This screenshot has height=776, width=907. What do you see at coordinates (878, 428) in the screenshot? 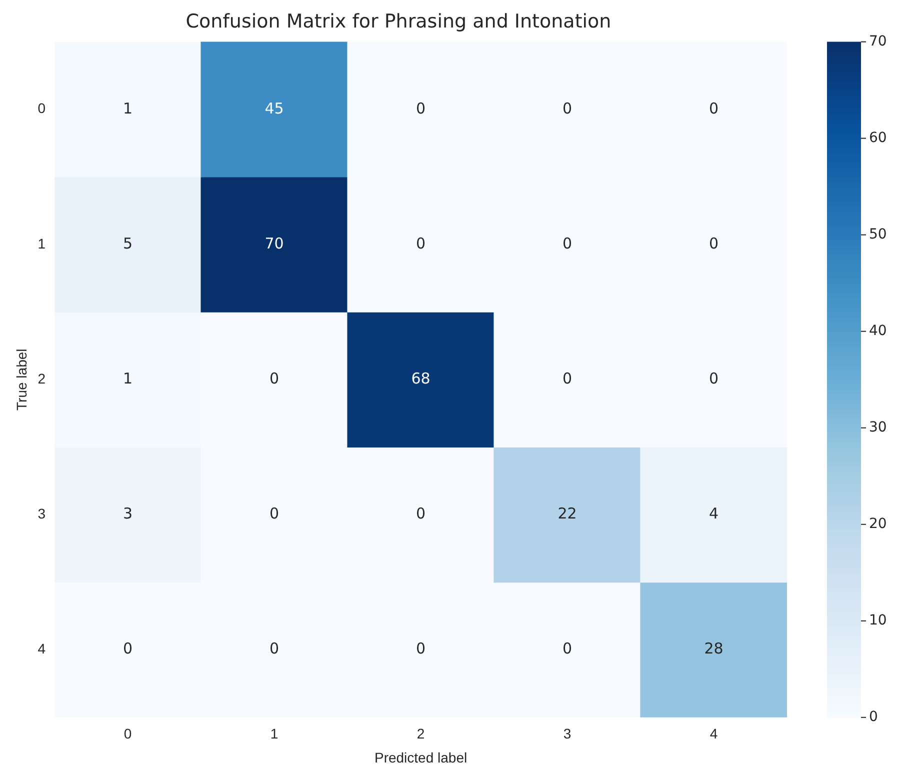
I see `color-bar-label: 30` at bounding box center [878, 428].